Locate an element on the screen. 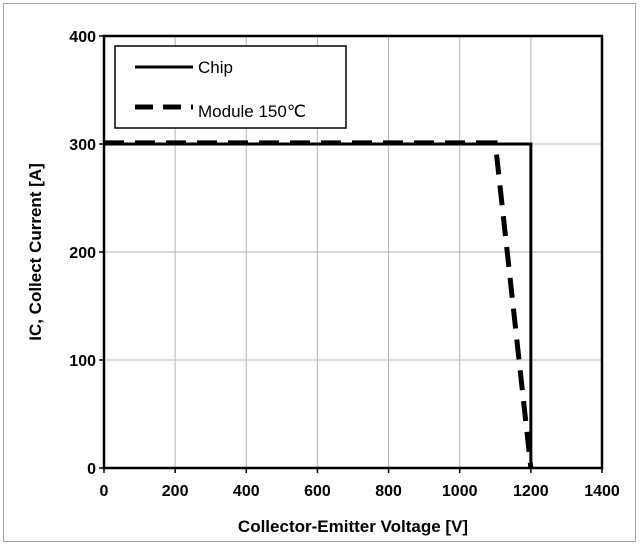  legend-module-label: Module 150℃ is located at coordinates (252, 111).